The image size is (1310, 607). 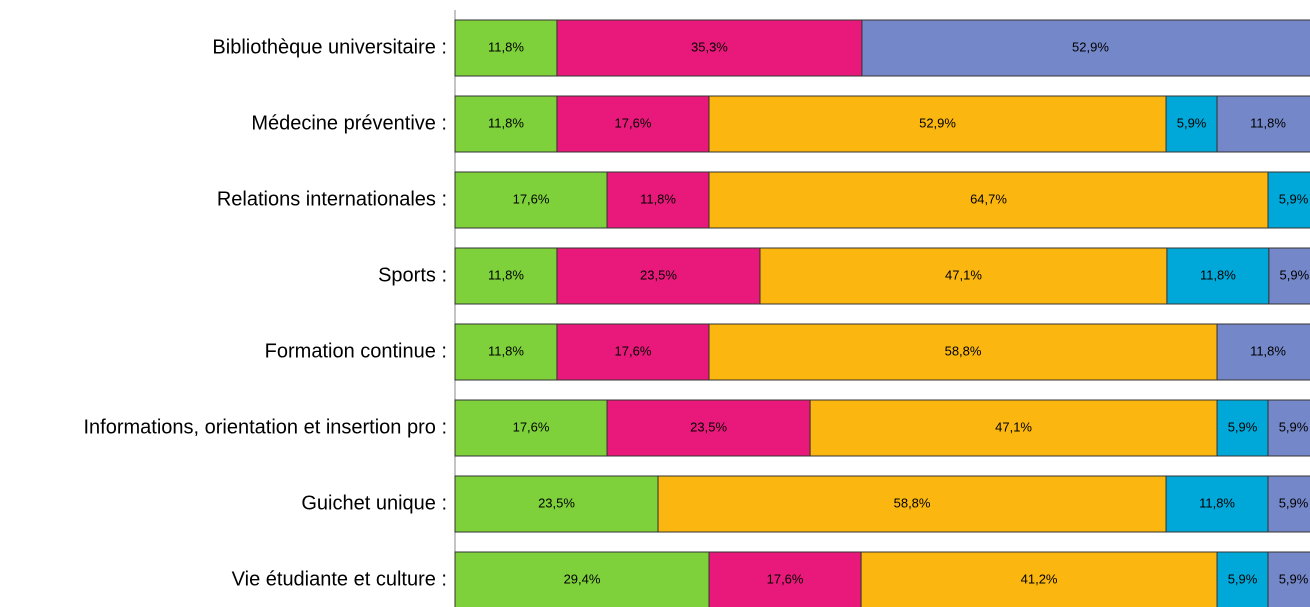 What do you see at coordinates (349, 123) in the screenshot?
I see `y-tick-label: Médecine préventive :` at bounding box center [349, 123].